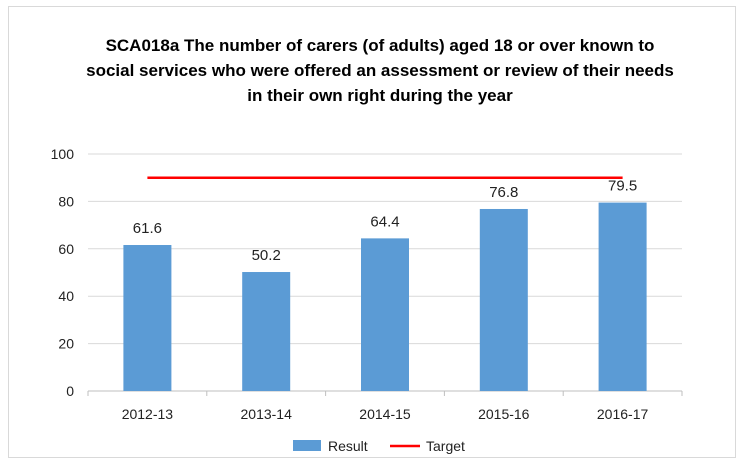 Image resolution: width=744 pixels, height=465 pixels. What do you see at coordinates (266, 255) in the screenshot?
I see `data-label: 50.2` at bounding box center [266, 255].